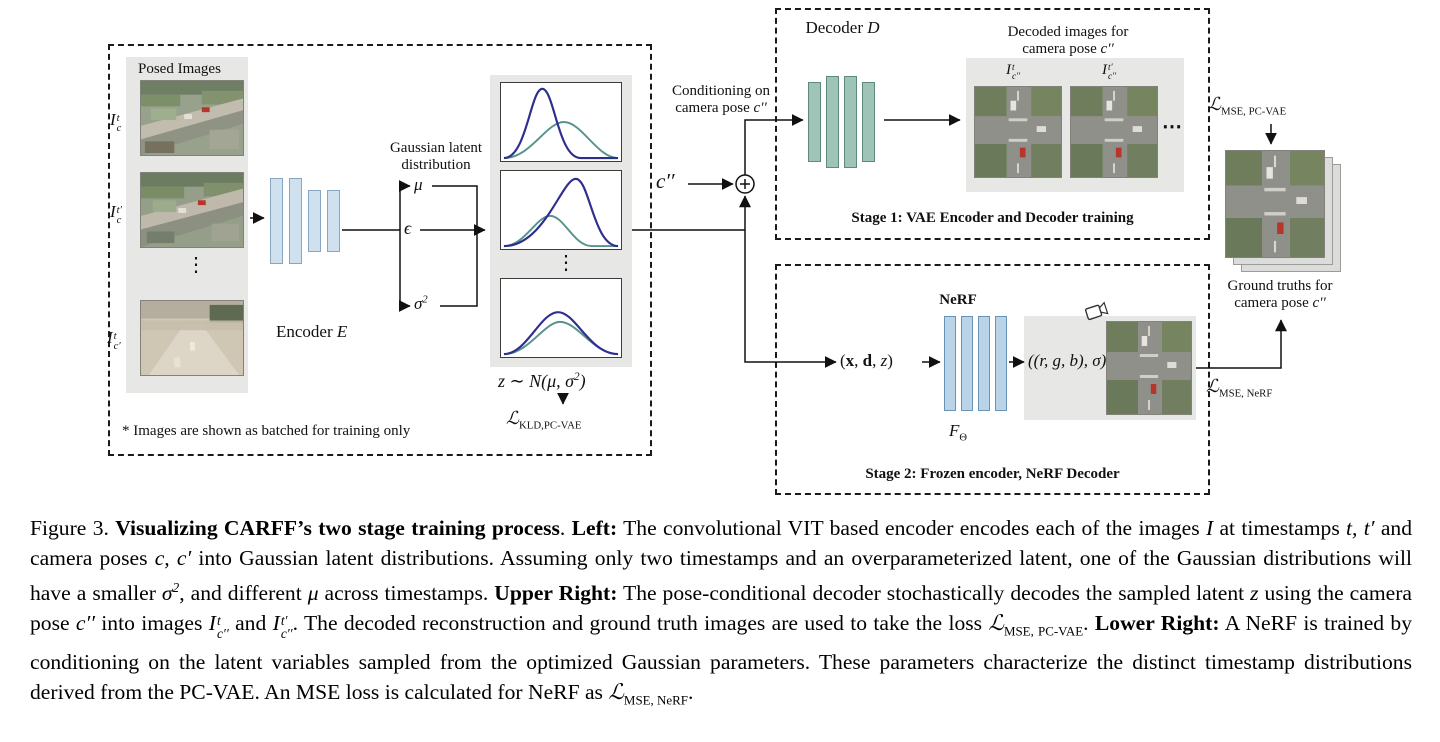 This screenshot has width=1440, height=742. What do you see at coordinates (1280, 528) in the screenshot?
I see `caption-segment: at timestamps` at bounding box center [1280, 528].